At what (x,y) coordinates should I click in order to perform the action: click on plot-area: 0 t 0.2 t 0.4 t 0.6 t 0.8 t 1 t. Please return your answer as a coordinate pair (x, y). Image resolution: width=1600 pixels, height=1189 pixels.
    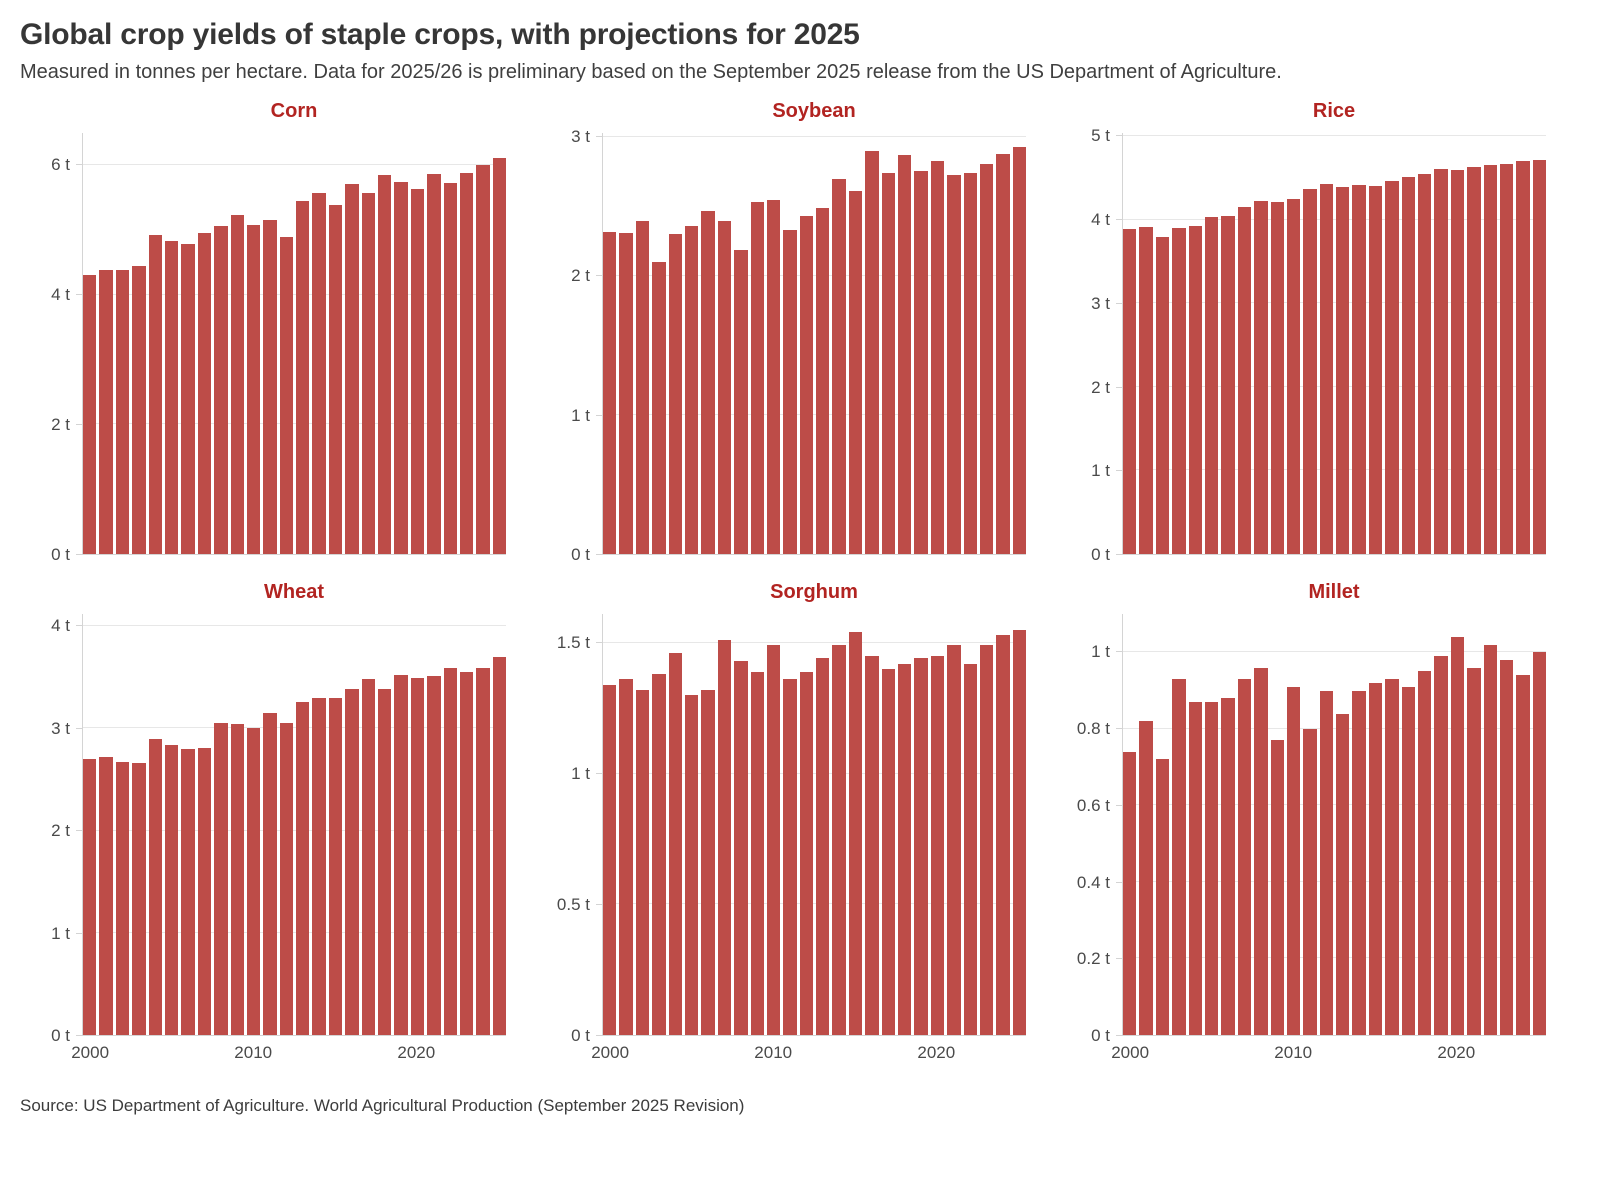
    Looking at the image, I should click on (1303, 829).